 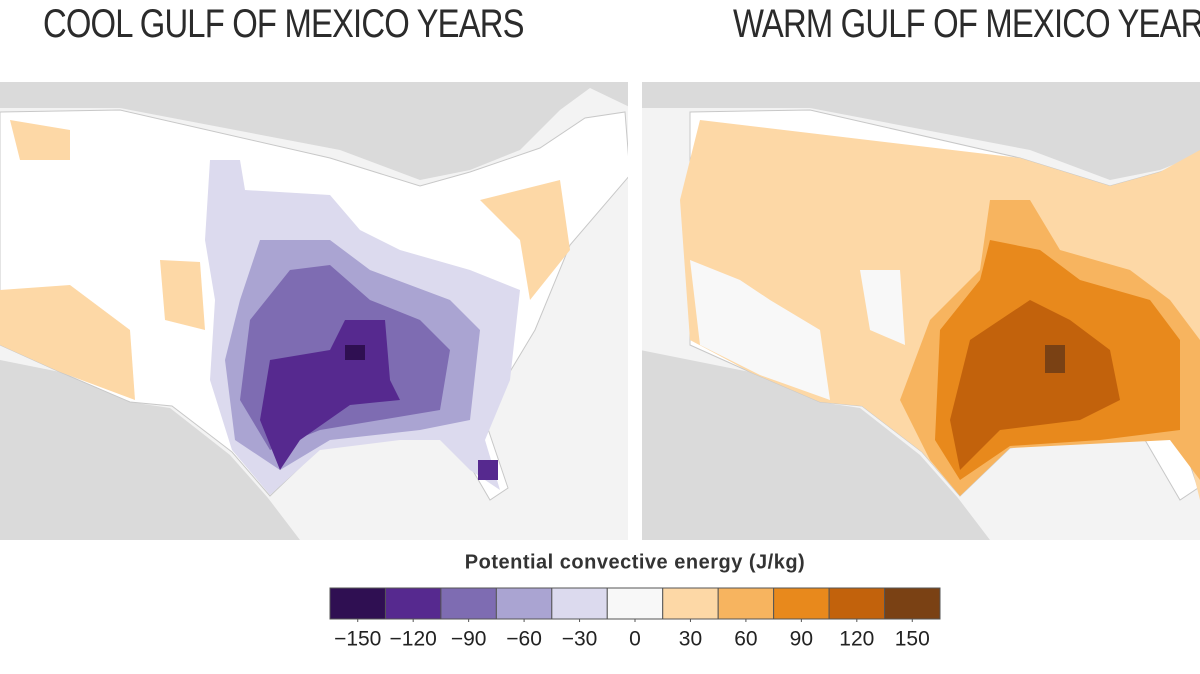 What do you see at coordinates (690, 639) in the screenshot?
I see `tick-label: 30` at bounding box center [690, 639].